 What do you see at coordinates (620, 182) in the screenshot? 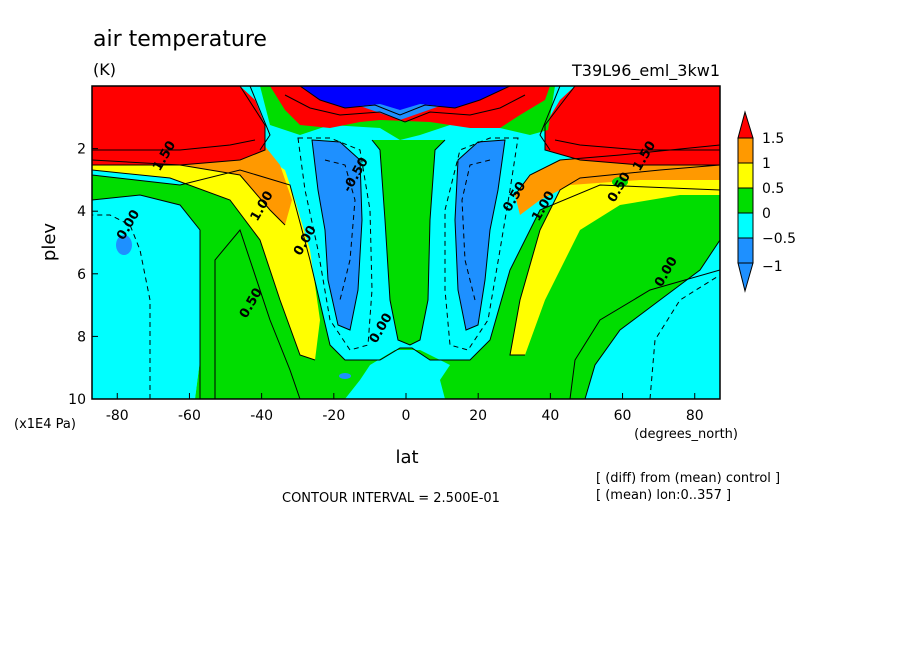
I see `green-blob-north` at bounding box center [620, 182].